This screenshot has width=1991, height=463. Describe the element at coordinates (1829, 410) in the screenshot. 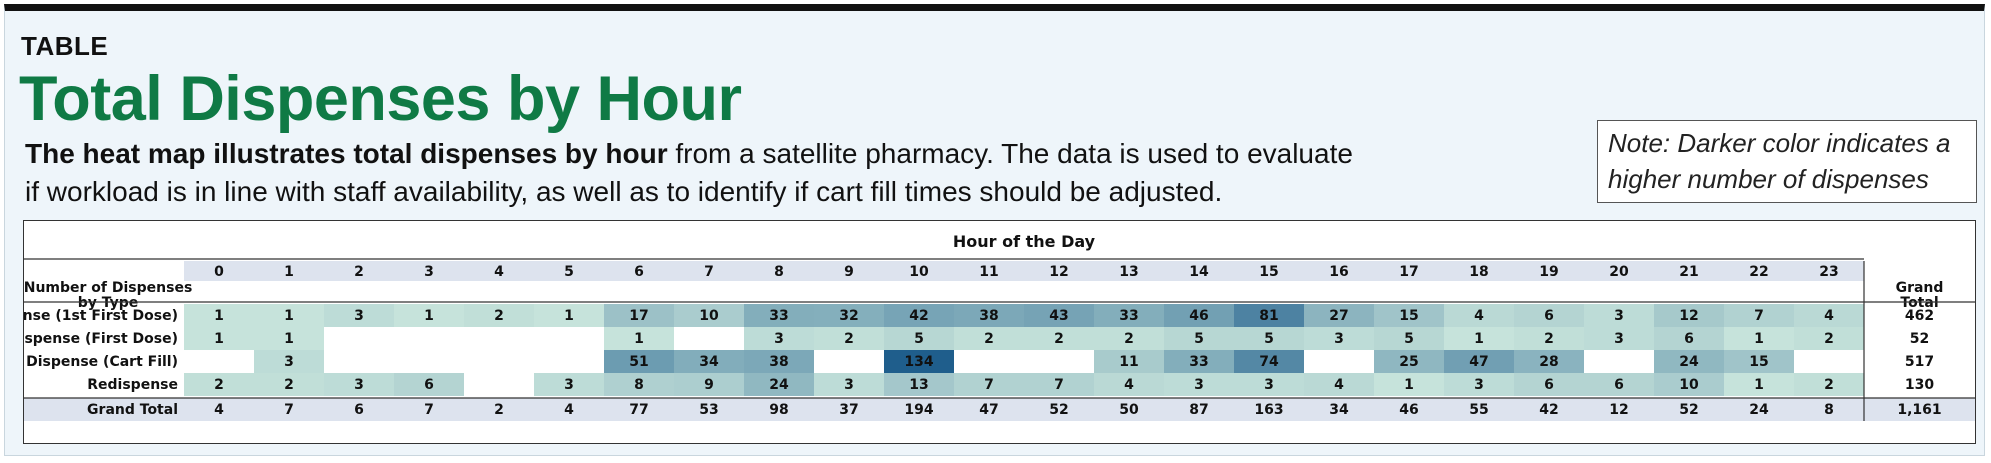

I see `grand-total-value: 8` at that location.